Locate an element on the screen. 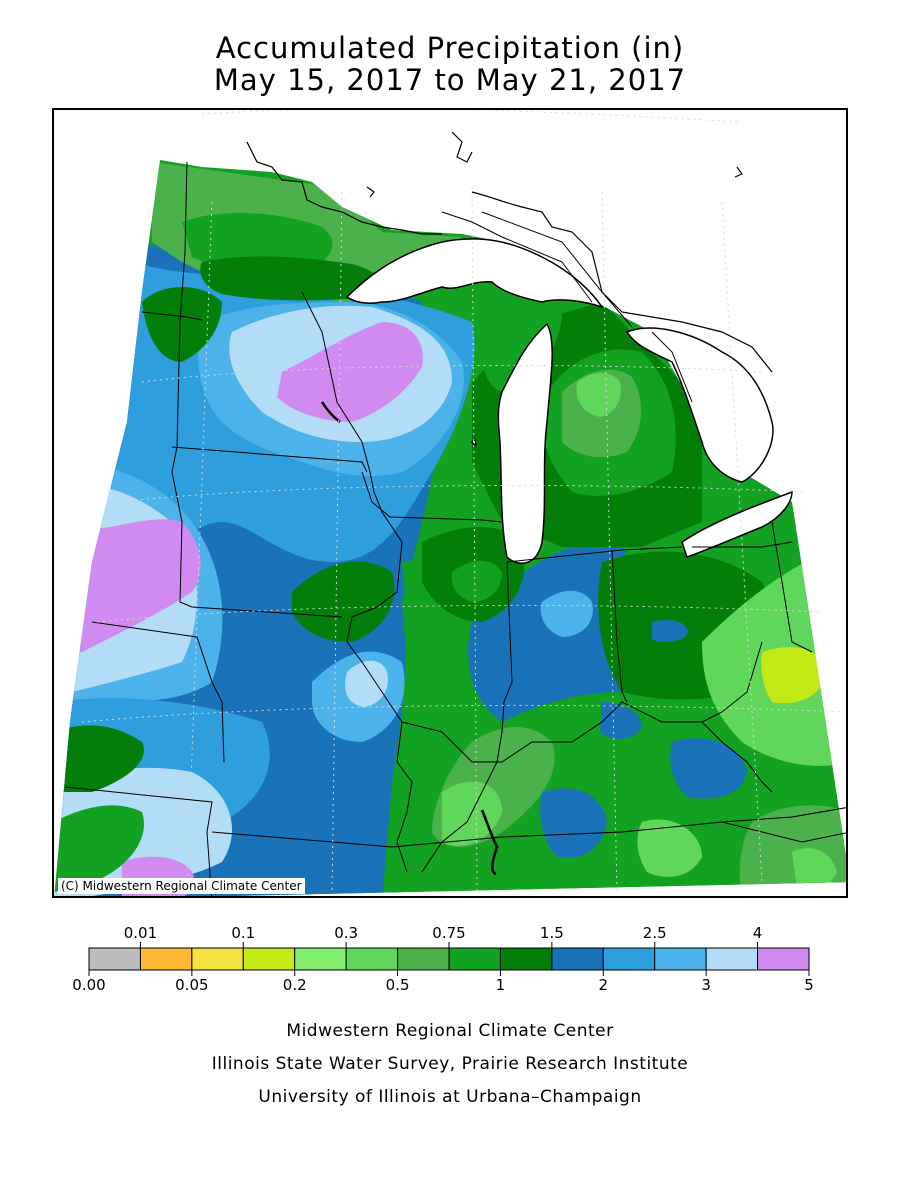  legend-label-lower: 2 is located at coordinates (603, 985).